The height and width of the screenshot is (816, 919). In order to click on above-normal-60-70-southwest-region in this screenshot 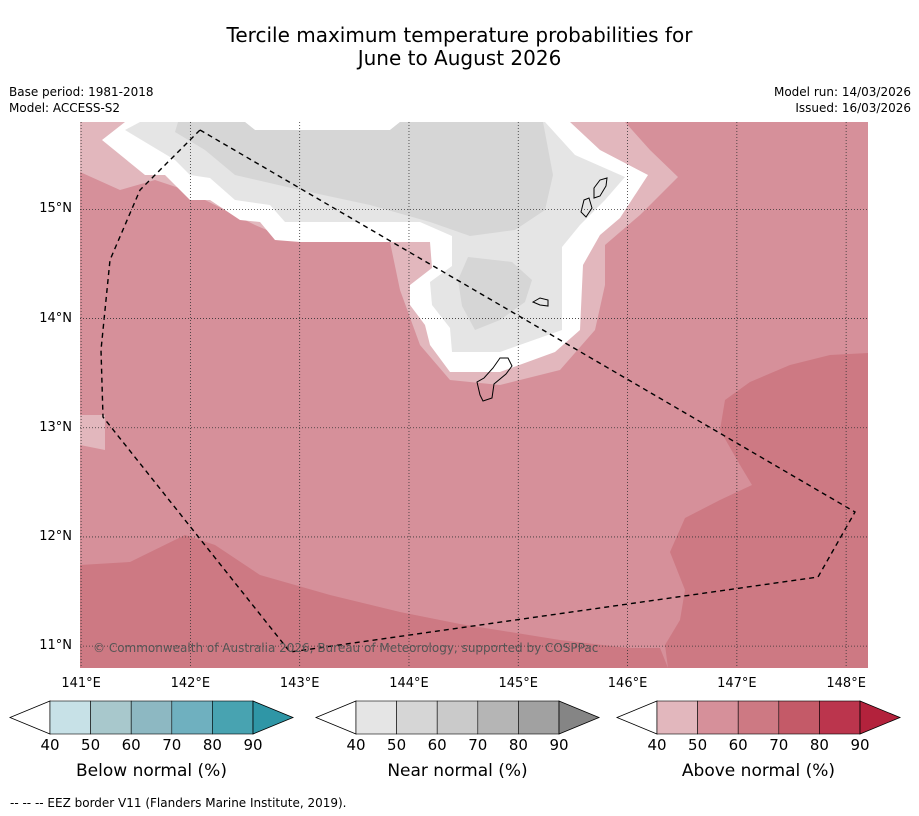, I will do `click(374, 601)`.